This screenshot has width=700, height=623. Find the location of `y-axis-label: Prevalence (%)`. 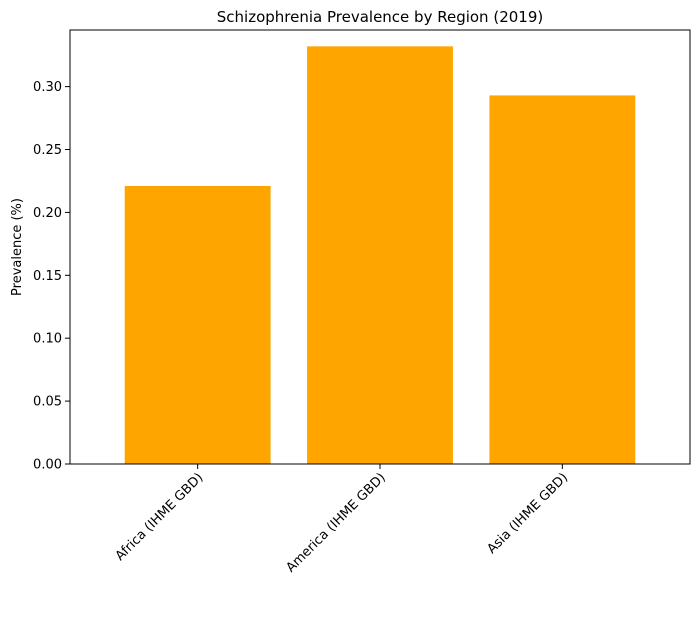

y-axis-label: Prevalence (%) is located at coordinates (17, 247).